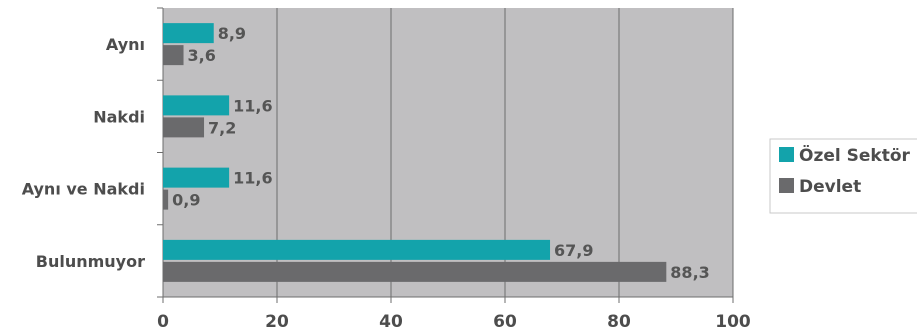 The height and width of the screenshot is (335, 917). I want to click on category-label: Nakdi, so click(119, 116).